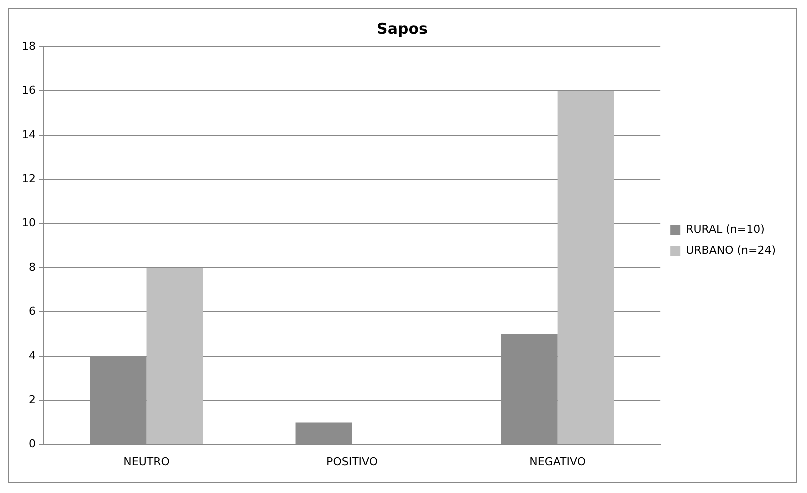 This screenshot has width=807, height=493. I want to click on y-tick-label: 10, so click(29, 223).